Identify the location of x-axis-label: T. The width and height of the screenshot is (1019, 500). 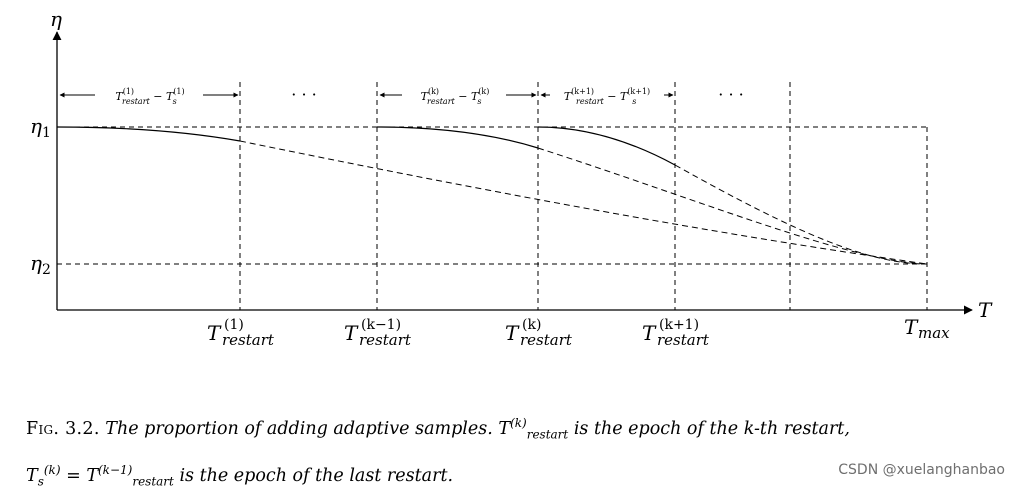
(985, 310).